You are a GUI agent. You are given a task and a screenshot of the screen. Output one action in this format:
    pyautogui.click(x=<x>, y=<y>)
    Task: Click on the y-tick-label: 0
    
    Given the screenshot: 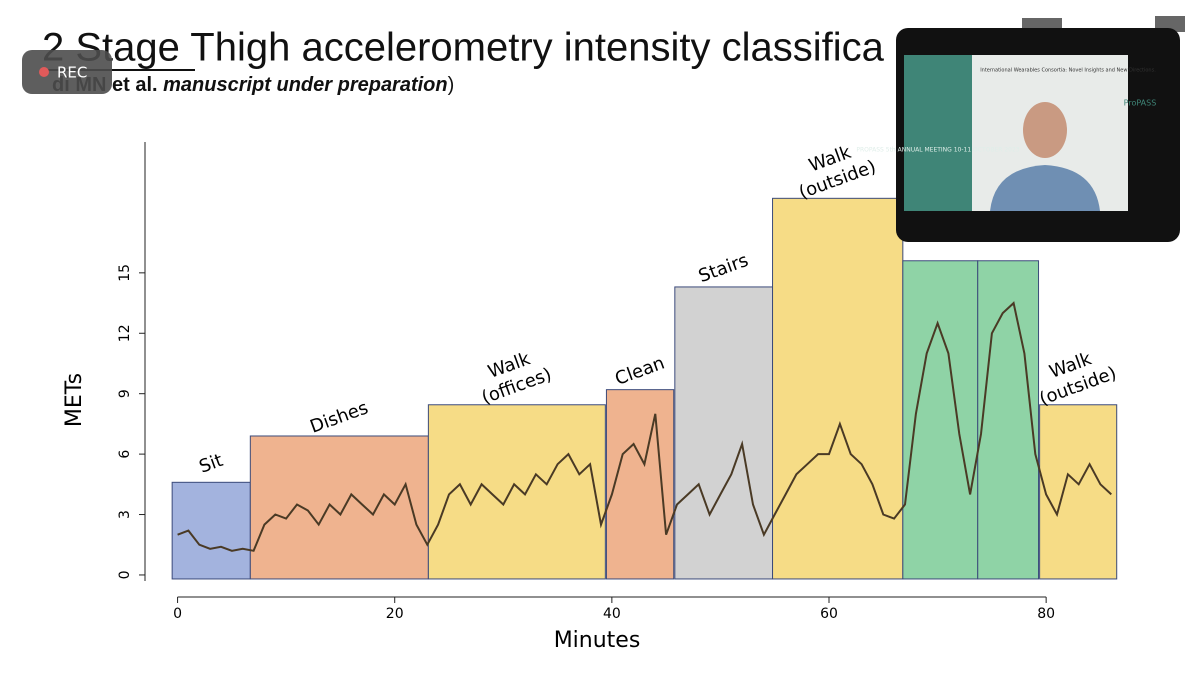 What is the action you would take?
    pyautogui.click(x=125, y=574)
    